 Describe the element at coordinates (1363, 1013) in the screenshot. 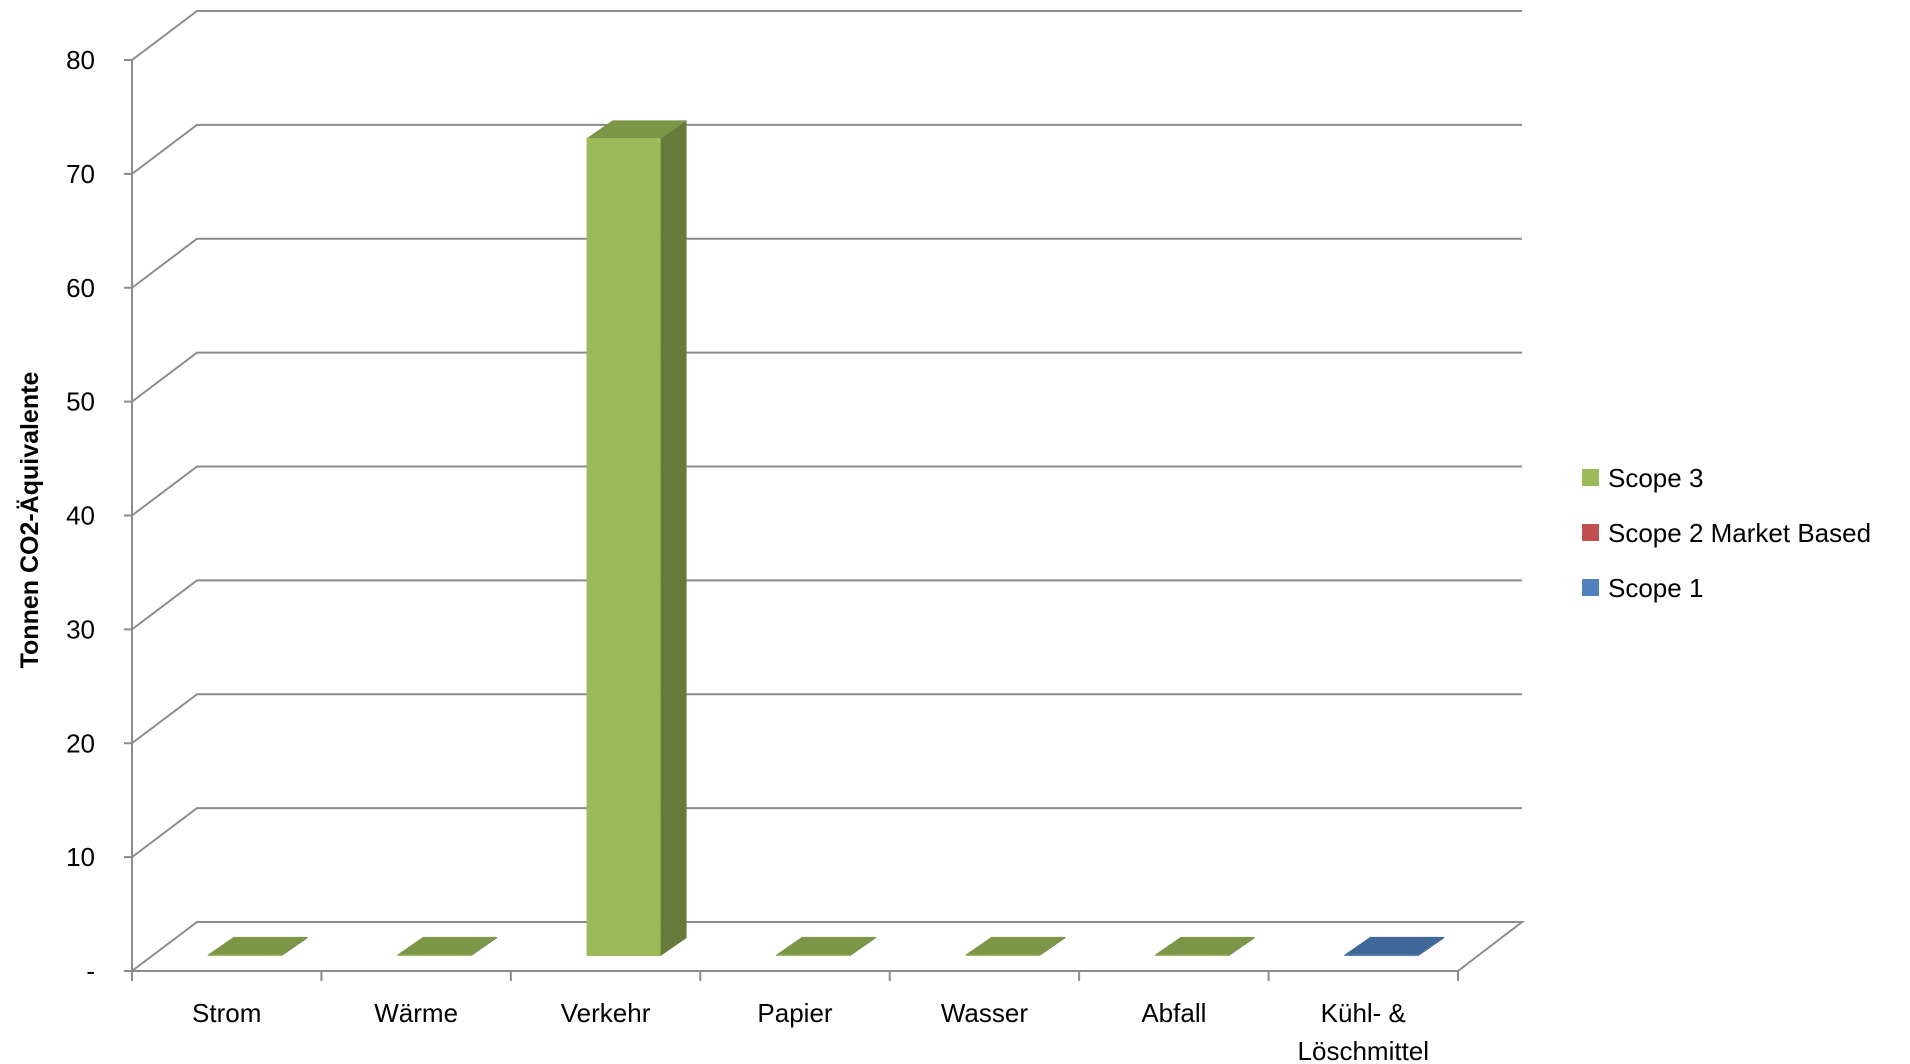

I see `x-tick-label: Kühl- &` at that location.